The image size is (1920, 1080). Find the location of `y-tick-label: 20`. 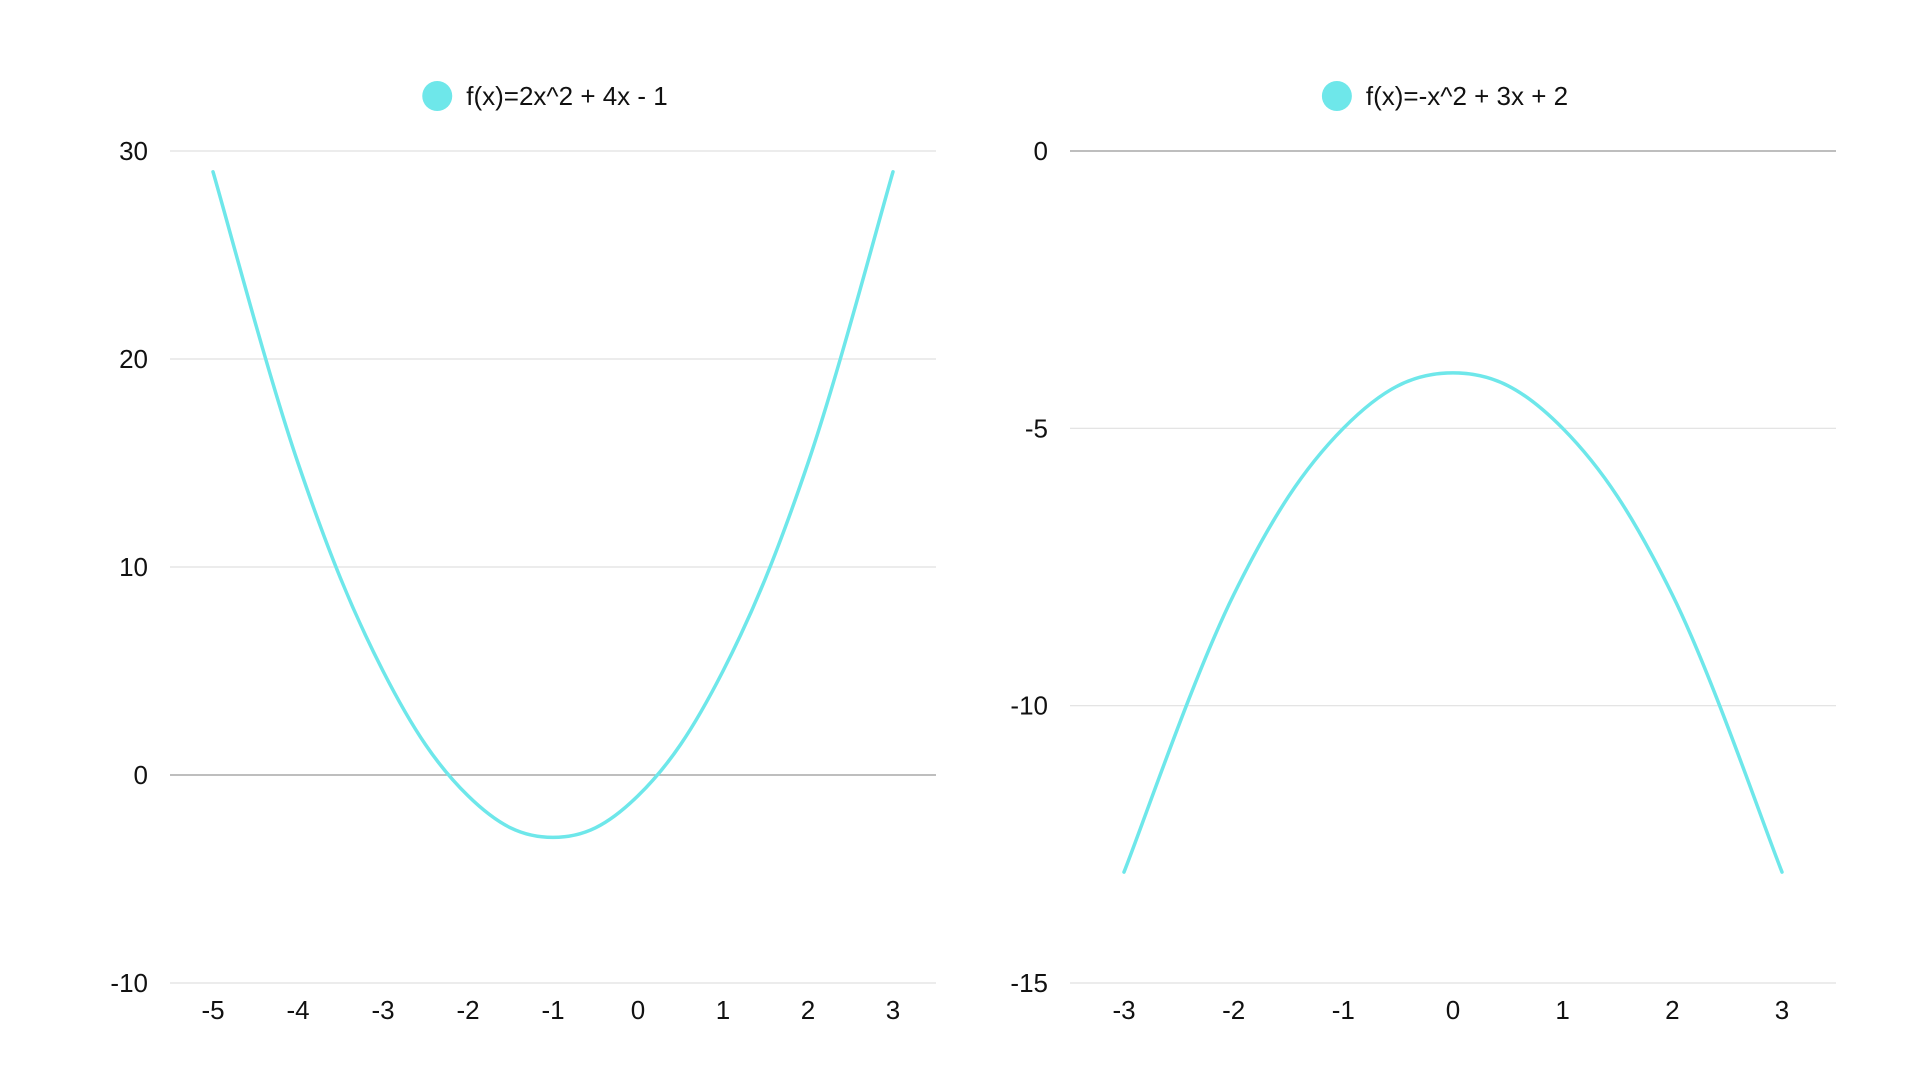

y-tick-label: 20 is located at coordinates (133, 359).